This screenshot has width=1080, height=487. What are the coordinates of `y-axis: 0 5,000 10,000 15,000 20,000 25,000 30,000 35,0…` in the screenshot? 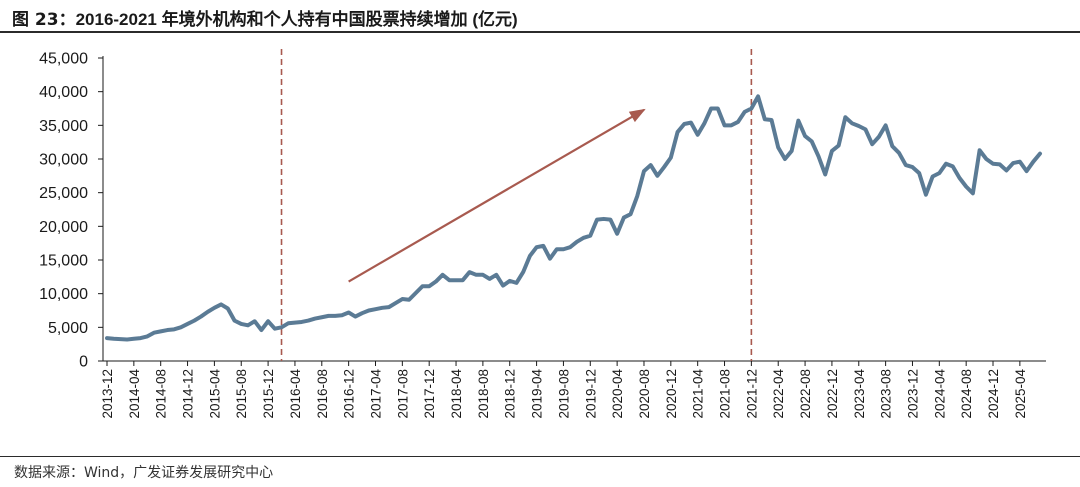 It's located at (71, 211).